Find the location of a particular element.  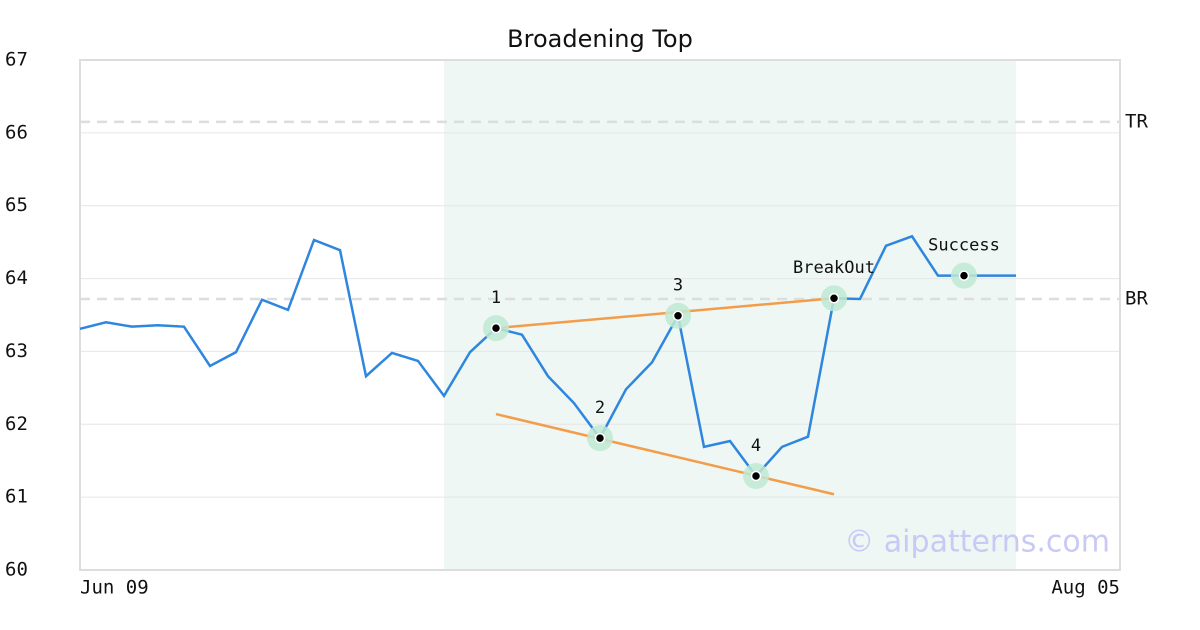

reference-label: BR is located at coordinates (1136, 298).